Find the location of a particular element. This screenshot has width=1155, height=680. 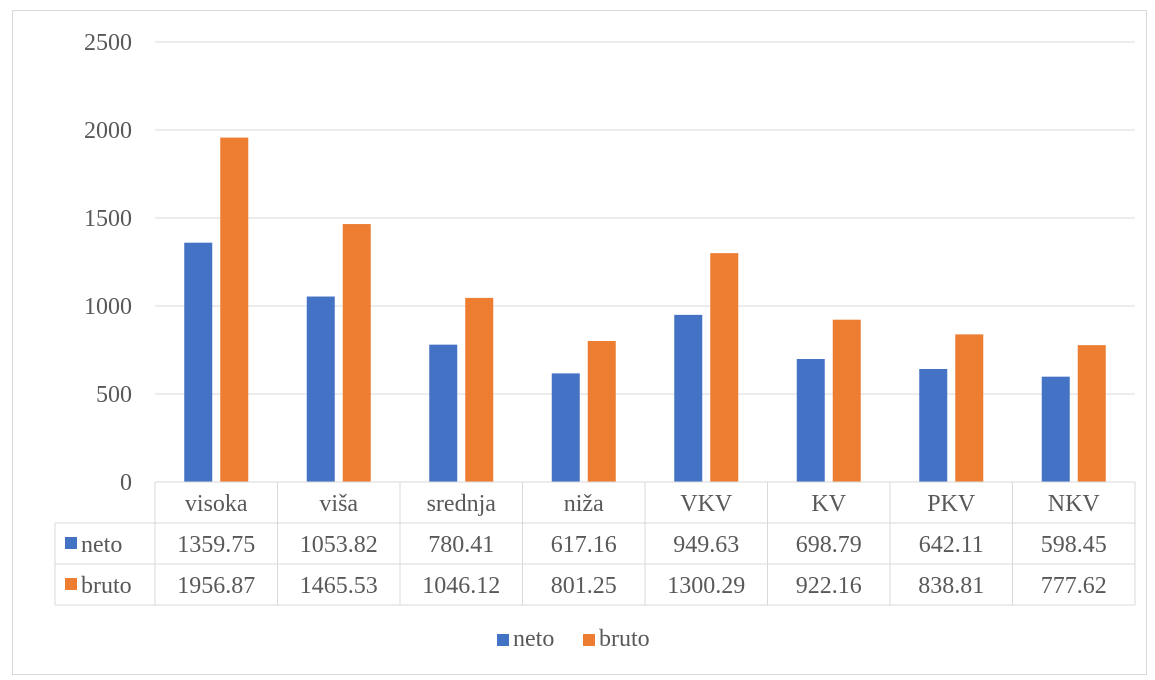

y-tick-label: 500 is located at coordinates (114, 395).